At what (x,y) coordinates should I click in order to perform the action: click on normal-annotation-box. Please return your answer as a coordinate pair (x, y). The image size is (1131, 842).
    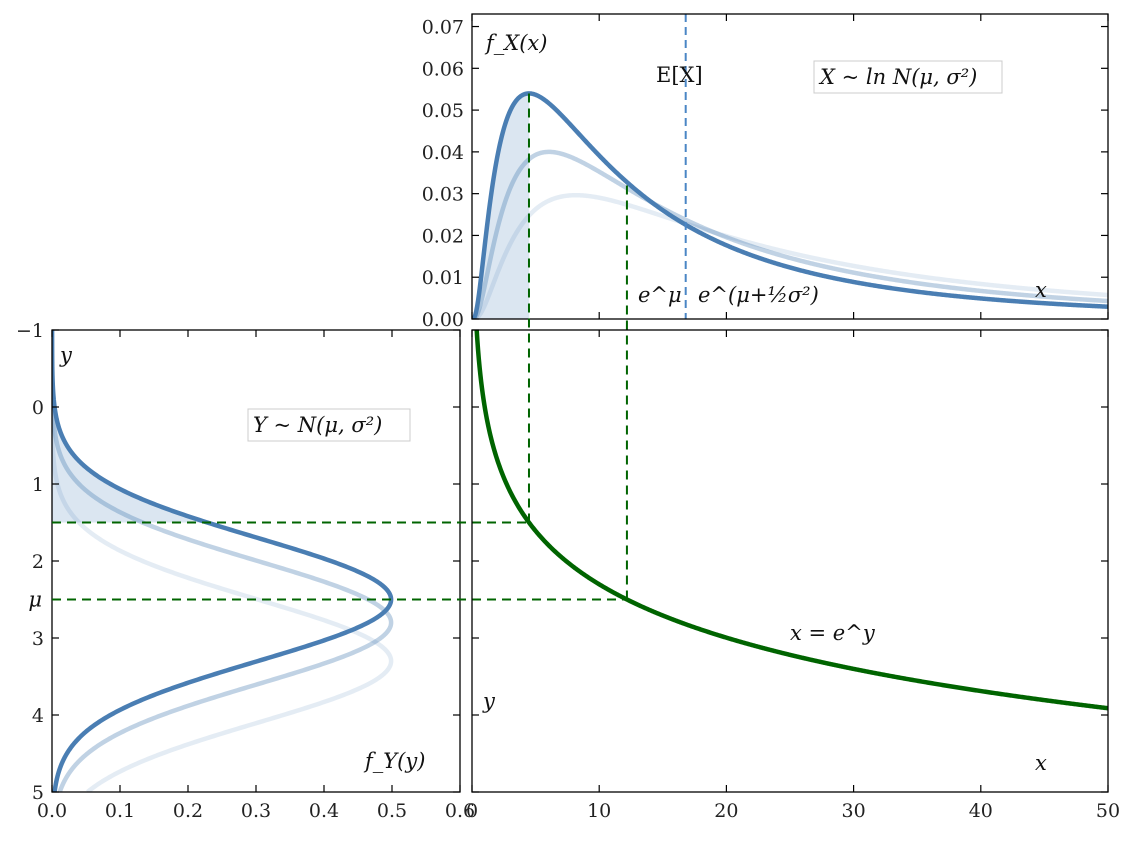
    Looking at the image, I should click on (329, 425).